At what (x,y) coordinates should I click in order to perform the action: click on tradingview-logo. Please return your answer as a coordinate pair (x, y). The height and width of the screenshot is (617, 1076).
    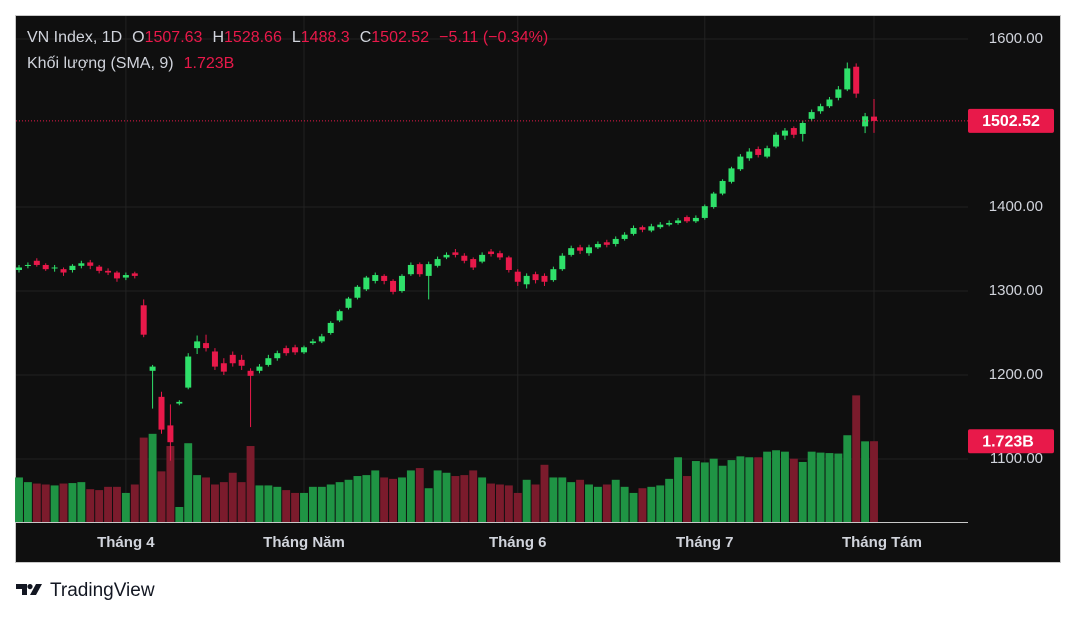
    Looking at the image, I should click on (29, 589).